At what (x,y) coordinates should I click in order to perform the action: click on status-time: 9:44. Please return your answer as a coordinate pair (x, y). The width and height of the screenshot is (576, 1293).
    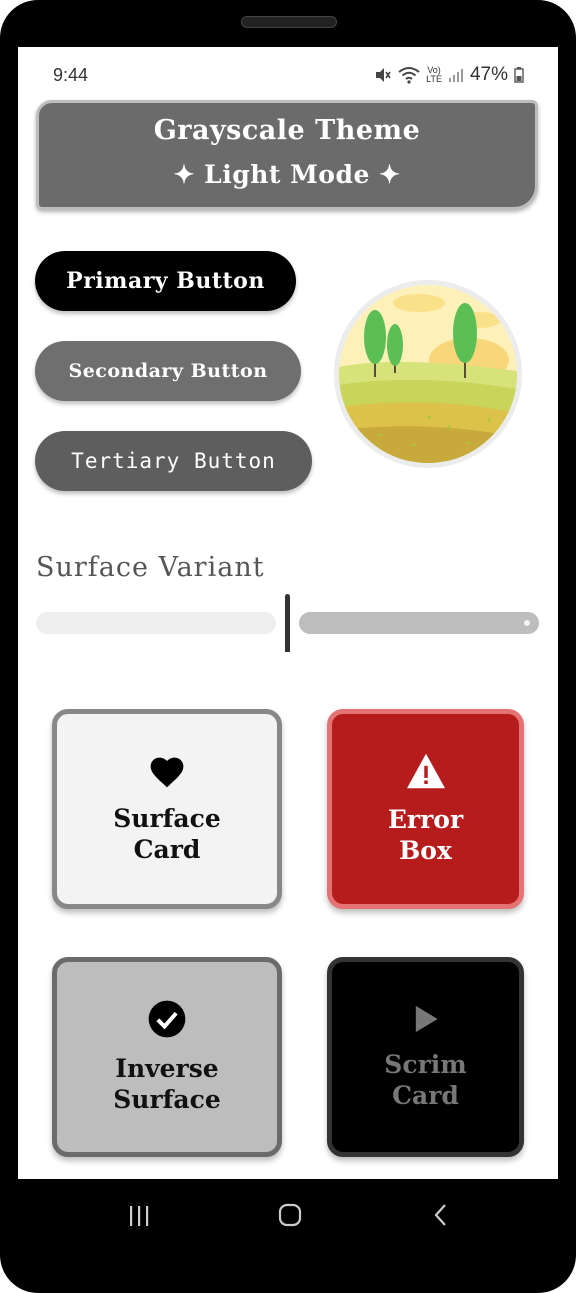
    Looking at the image, I should click on (71, 75).